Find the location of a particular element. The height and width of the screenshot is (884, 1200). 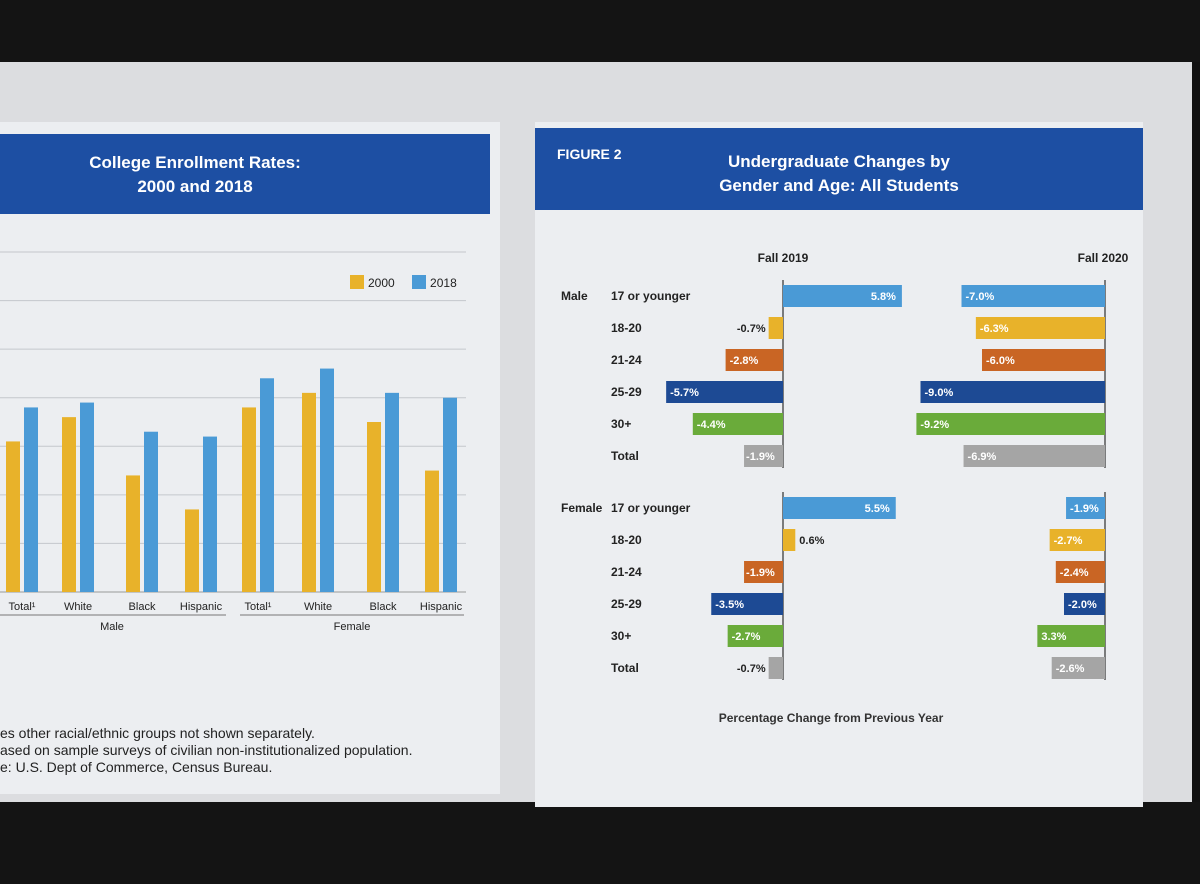

data-label-fall-2020: -9.0% is located at coordinates (939, 393).